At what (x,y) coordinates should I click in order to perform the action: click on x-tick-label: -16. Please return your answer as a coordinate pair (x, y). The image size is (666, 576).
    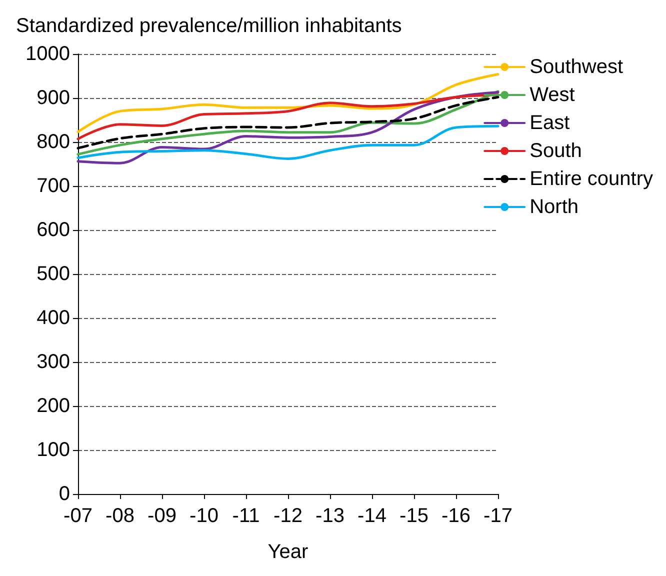
    Looking at the image, I should click on (456, 516).